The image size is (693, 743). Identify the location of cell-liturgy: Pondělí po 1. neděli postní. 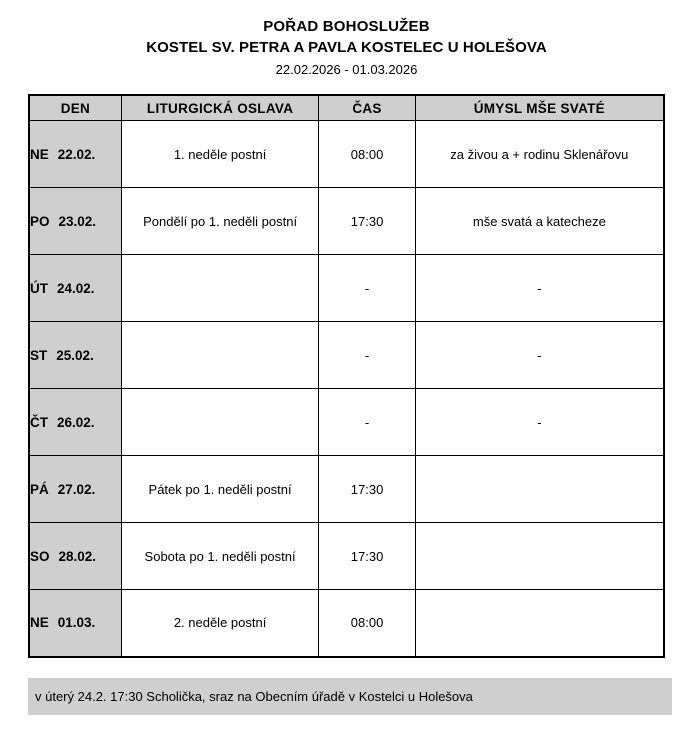
(220, 221).